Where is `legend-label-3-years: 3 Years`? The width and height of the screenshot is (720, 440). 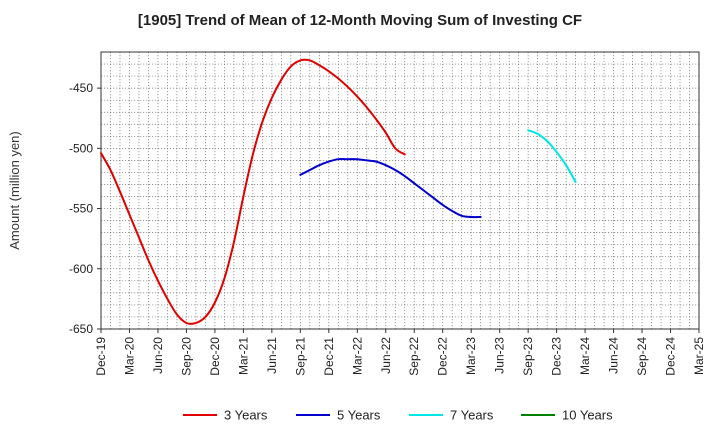 legend-label-3-years: 3 Years is located at coordinates (246, 415).